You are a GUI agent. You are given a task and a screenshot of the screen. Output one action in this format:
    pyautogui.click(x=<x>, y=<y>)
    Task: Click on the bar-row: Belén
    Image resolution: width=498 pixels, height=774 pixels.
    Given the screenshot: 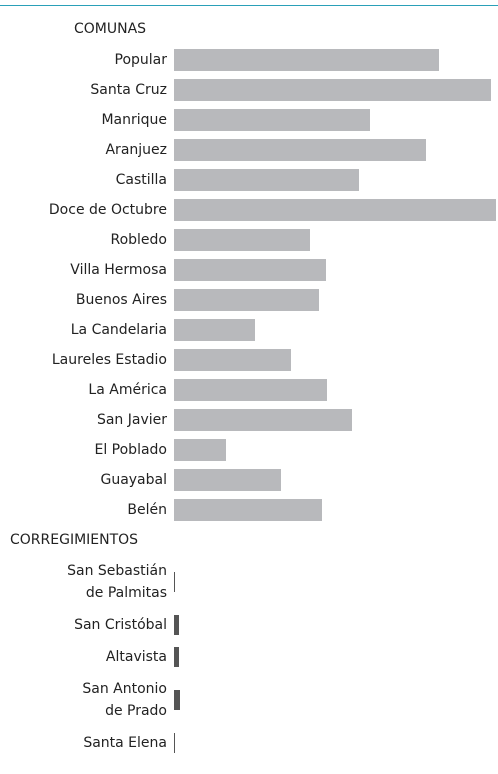 What is the action you would take?
    pyautogui.click(x=249, y=510)
    